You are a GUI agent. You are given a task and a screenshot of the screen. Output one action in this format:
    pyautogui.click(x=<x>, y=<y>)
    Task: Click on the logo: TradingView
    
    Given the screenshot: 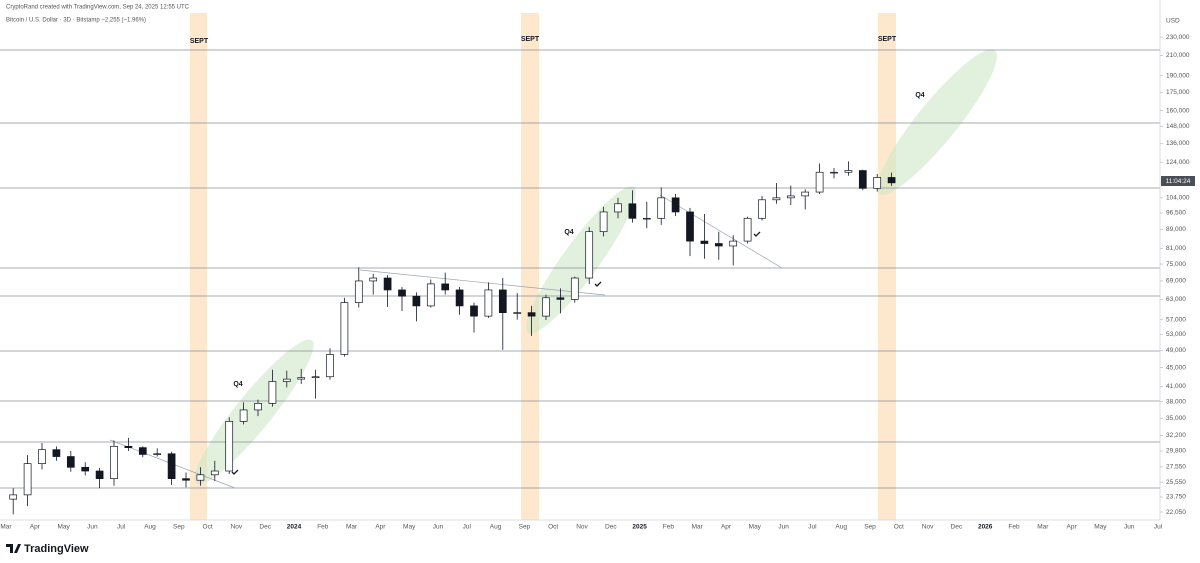 What is the action you would take?
    pyautogui.click(x=47, y=549)
    